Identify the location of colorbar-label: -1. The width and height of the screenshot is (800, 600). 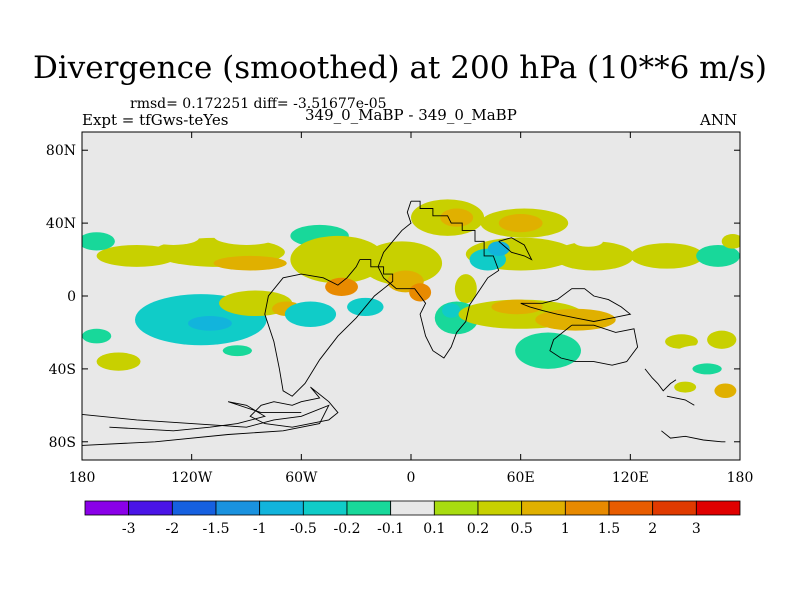
(260, 529).